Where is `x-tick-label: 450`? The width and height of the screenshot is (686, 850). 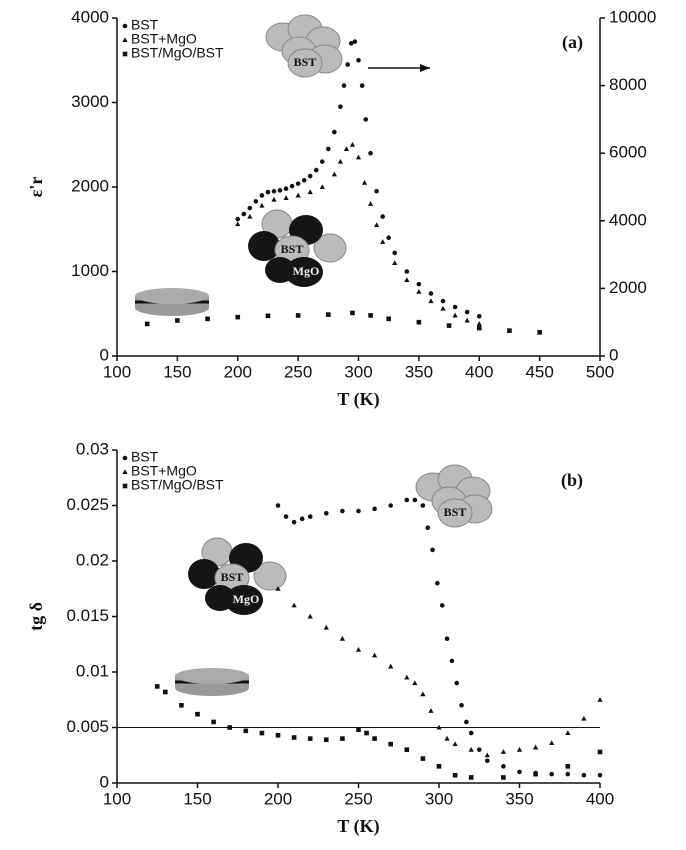 x-tick-label: 450 is located at coordinates (539, 371).